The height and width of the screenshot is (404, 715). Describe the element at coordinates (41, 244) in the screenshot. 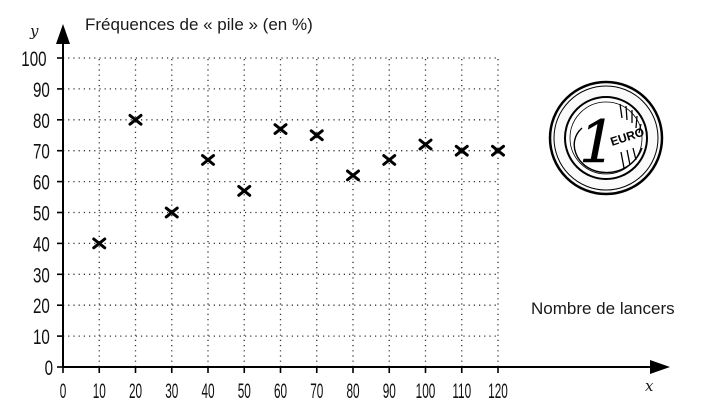

I see `y-tick-label: 40` at that location.